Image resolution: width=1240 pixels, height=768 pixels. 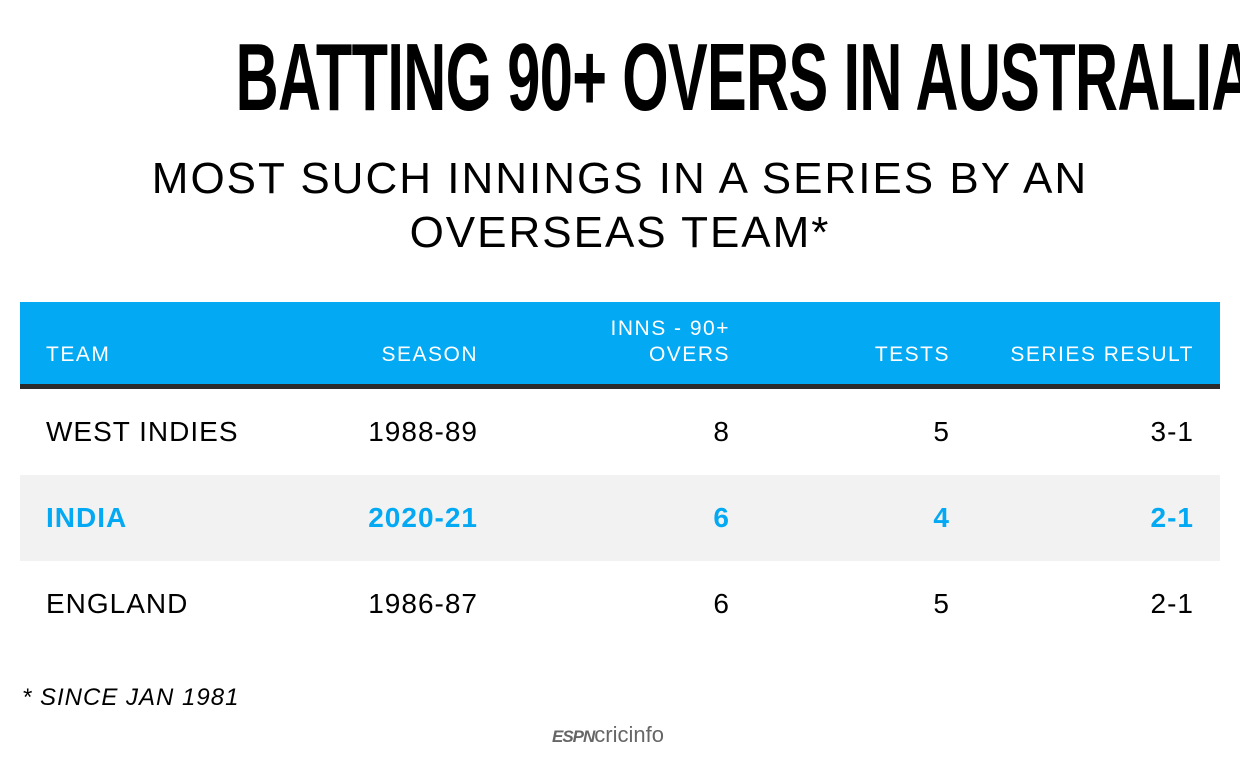 What do you see at coordinates (78, 354) in the screenshot?
I see `header-team: TEAM` at bounding box center [78, 354].